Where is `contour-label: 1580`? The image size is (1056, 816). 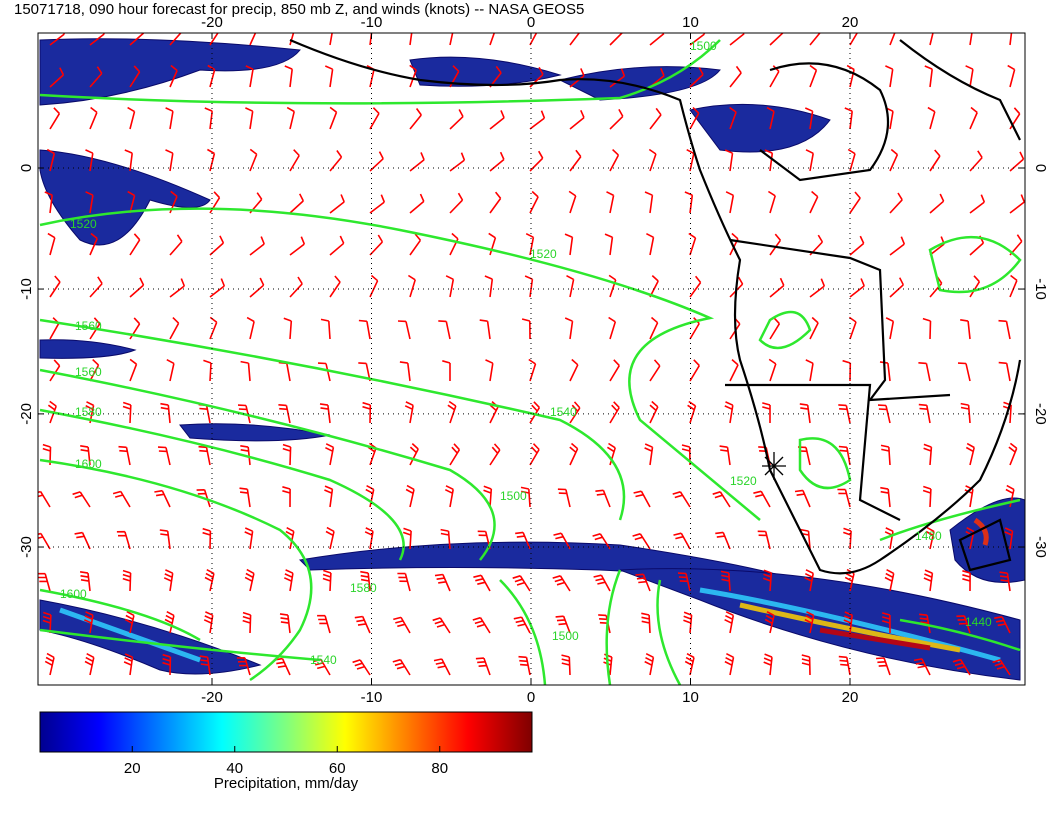
contour-label: 1580 is located at coordinates (363, 588).